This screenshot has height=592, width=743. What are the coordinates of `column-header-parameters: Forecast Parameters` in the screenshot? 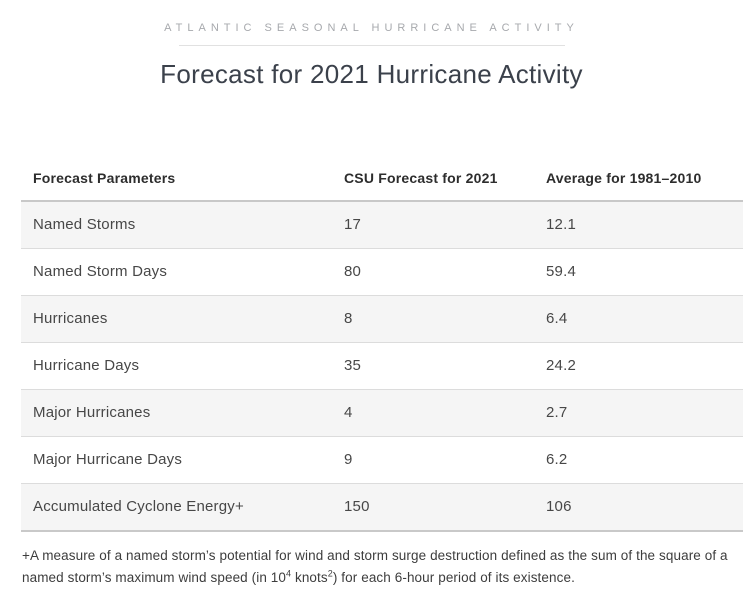 It's located at (104, 178).